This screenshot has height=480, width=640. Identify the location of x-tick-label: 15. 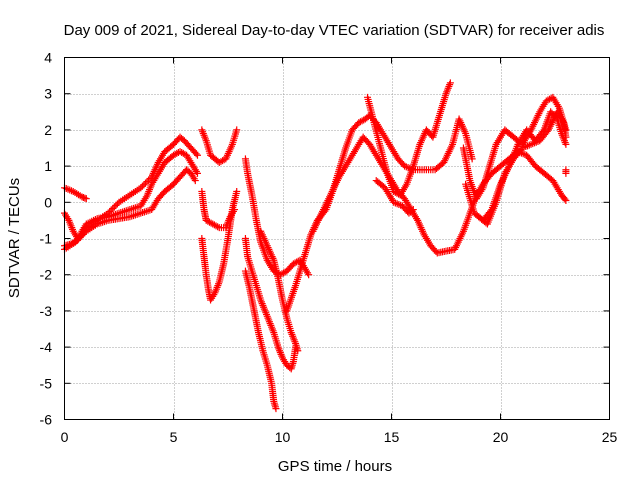
(392, 437).